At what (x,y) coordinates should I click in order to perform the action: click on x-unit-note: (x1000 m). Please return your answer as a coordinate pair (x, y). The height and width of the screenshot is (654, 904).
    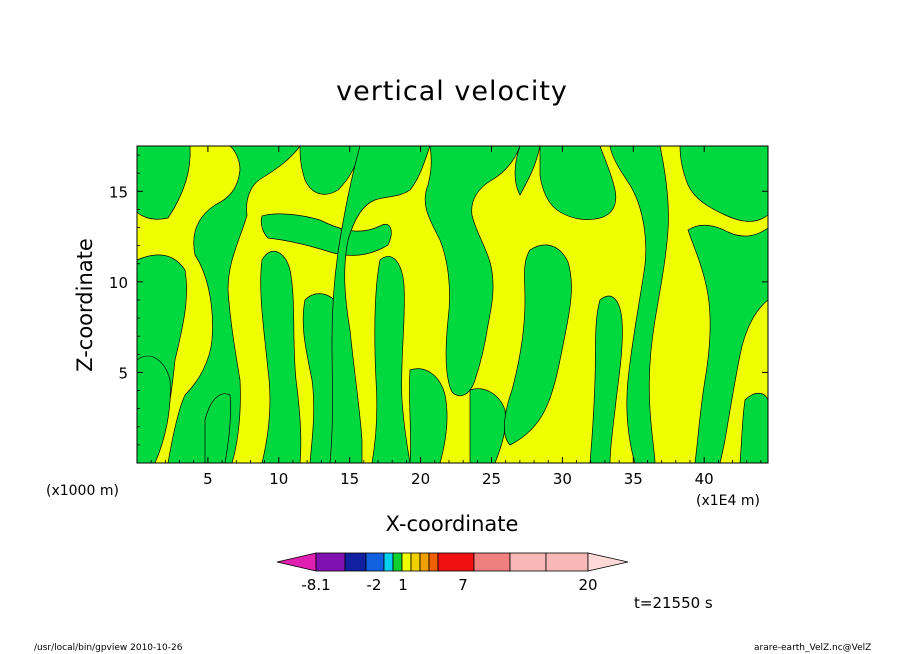
    Looking at the image, I should click on (82, 491).